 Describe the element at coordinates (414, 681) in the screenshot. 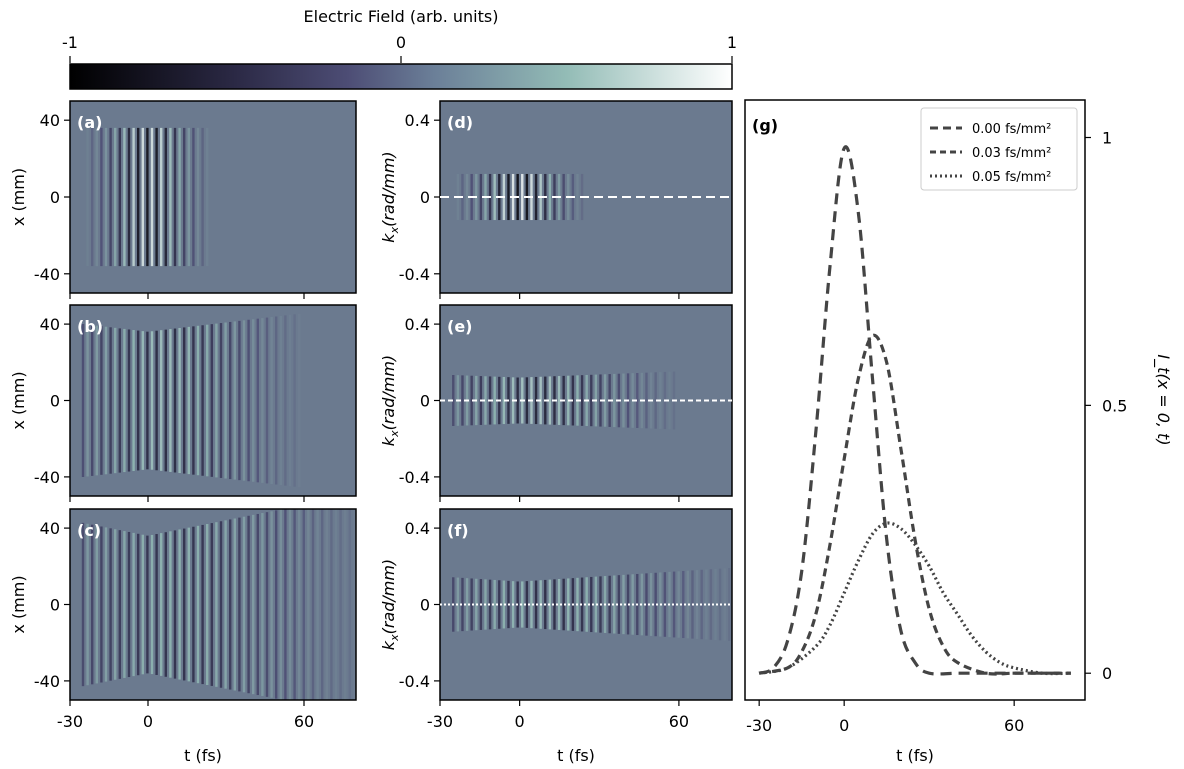

I see `y-tick-label: -0.4` at that location.